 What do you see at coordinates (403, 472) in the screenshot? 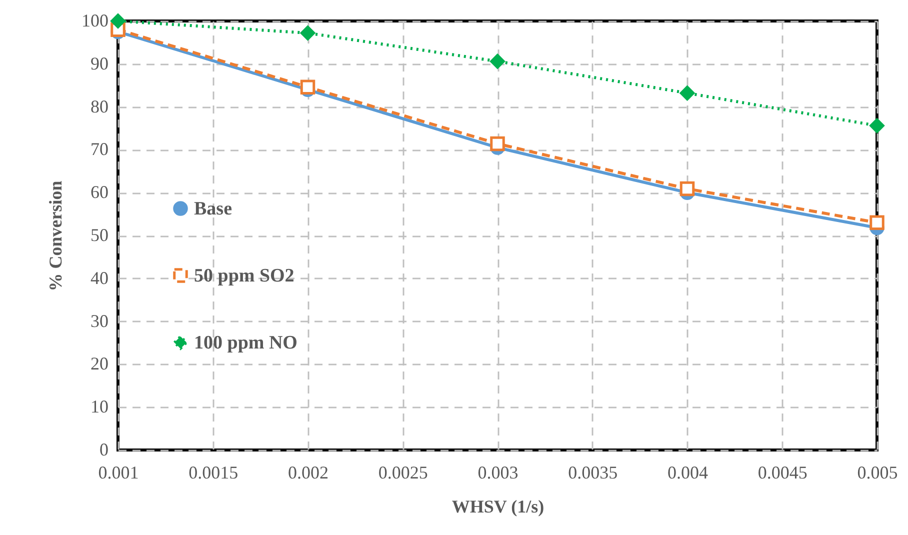
I see `x-tick-label: 0.0025` at bounding box center [403, 472].